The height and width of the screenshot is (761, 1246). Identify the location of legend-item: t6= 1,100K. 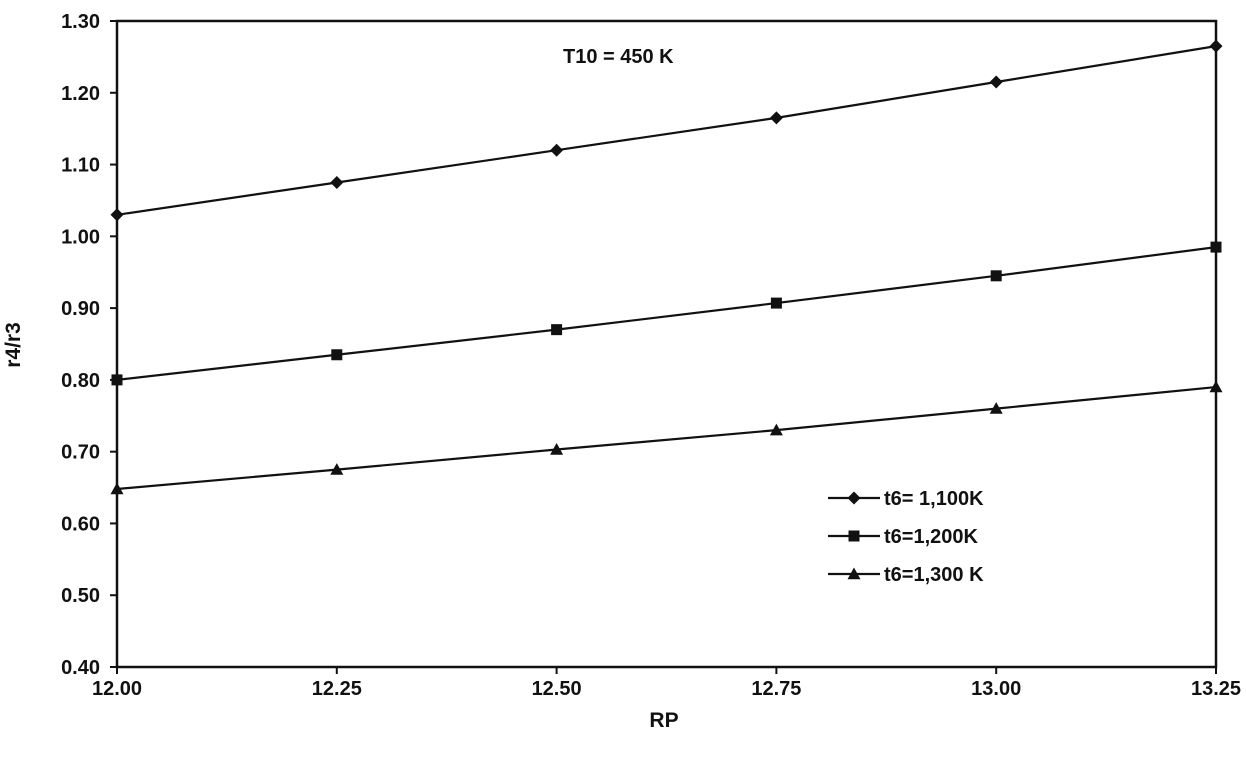
(906, 499).